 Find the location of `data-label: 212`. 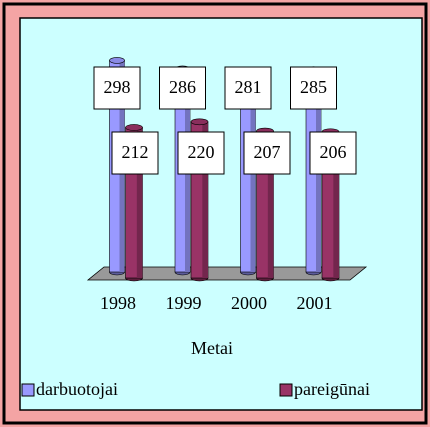

data-label: 212 is located at coordinates (135, 152).